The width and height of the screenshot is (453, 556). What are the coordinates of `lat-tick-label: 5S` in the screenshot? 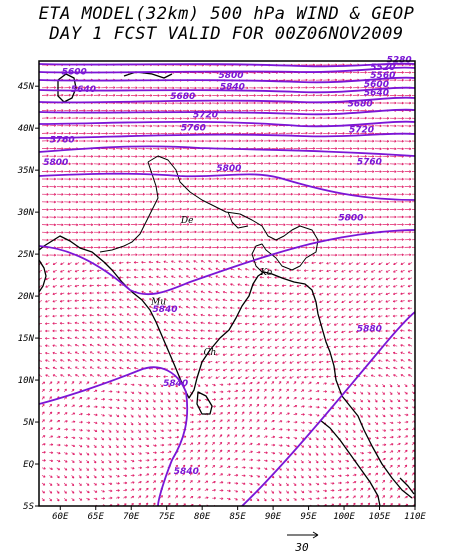 It's located at (28, 507).